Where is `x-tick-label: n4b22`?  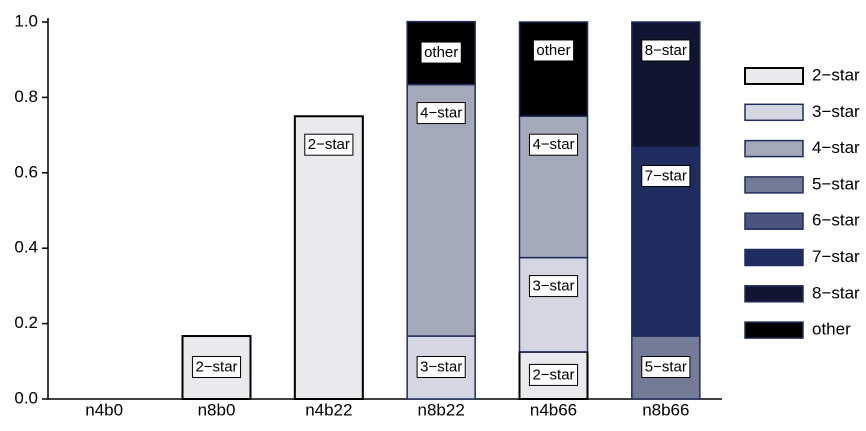
x-tick-label: n4b22 is located at coordinates (328, 409).